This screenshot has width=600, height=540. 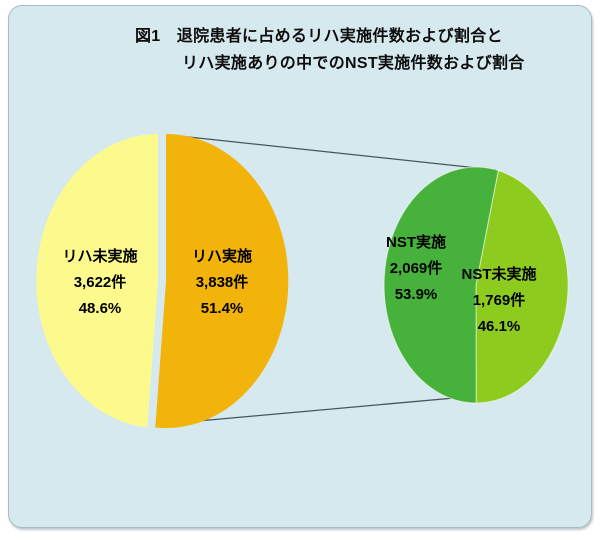 I want to click on figure-title-line1: 図1 退院患者に占めるリハ実施件数および割合と, so click(x=319, y=36).